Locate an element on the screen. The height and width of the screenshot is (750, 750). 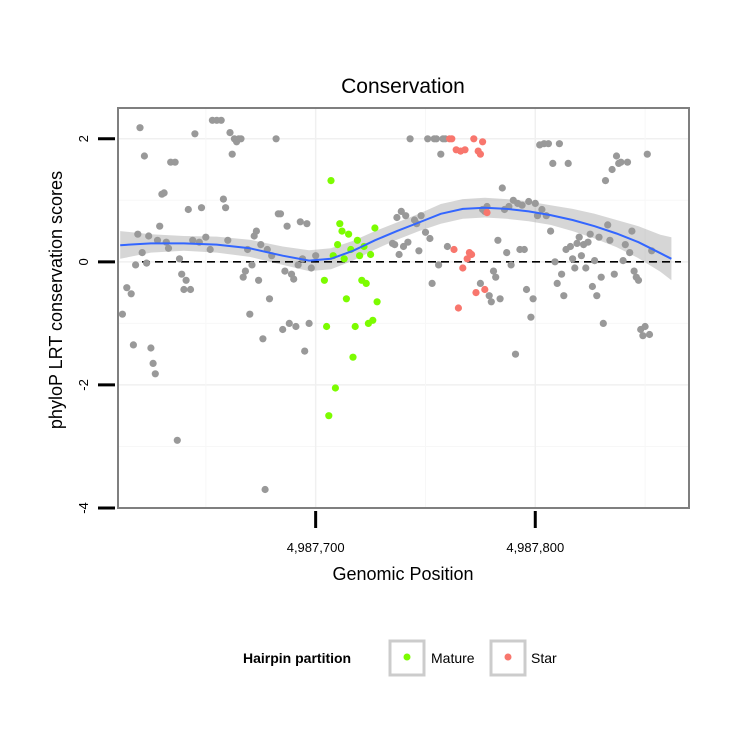
y-axis: -4 -2 0 2 is located at coordinates (95, 324).